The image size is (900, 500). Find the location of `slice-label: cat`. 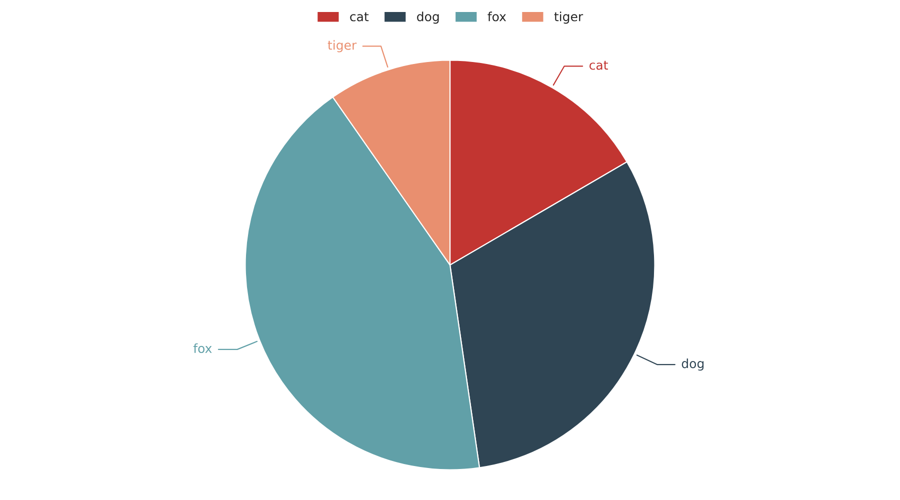

slice-label: cat is located at coordinates (599, 65).